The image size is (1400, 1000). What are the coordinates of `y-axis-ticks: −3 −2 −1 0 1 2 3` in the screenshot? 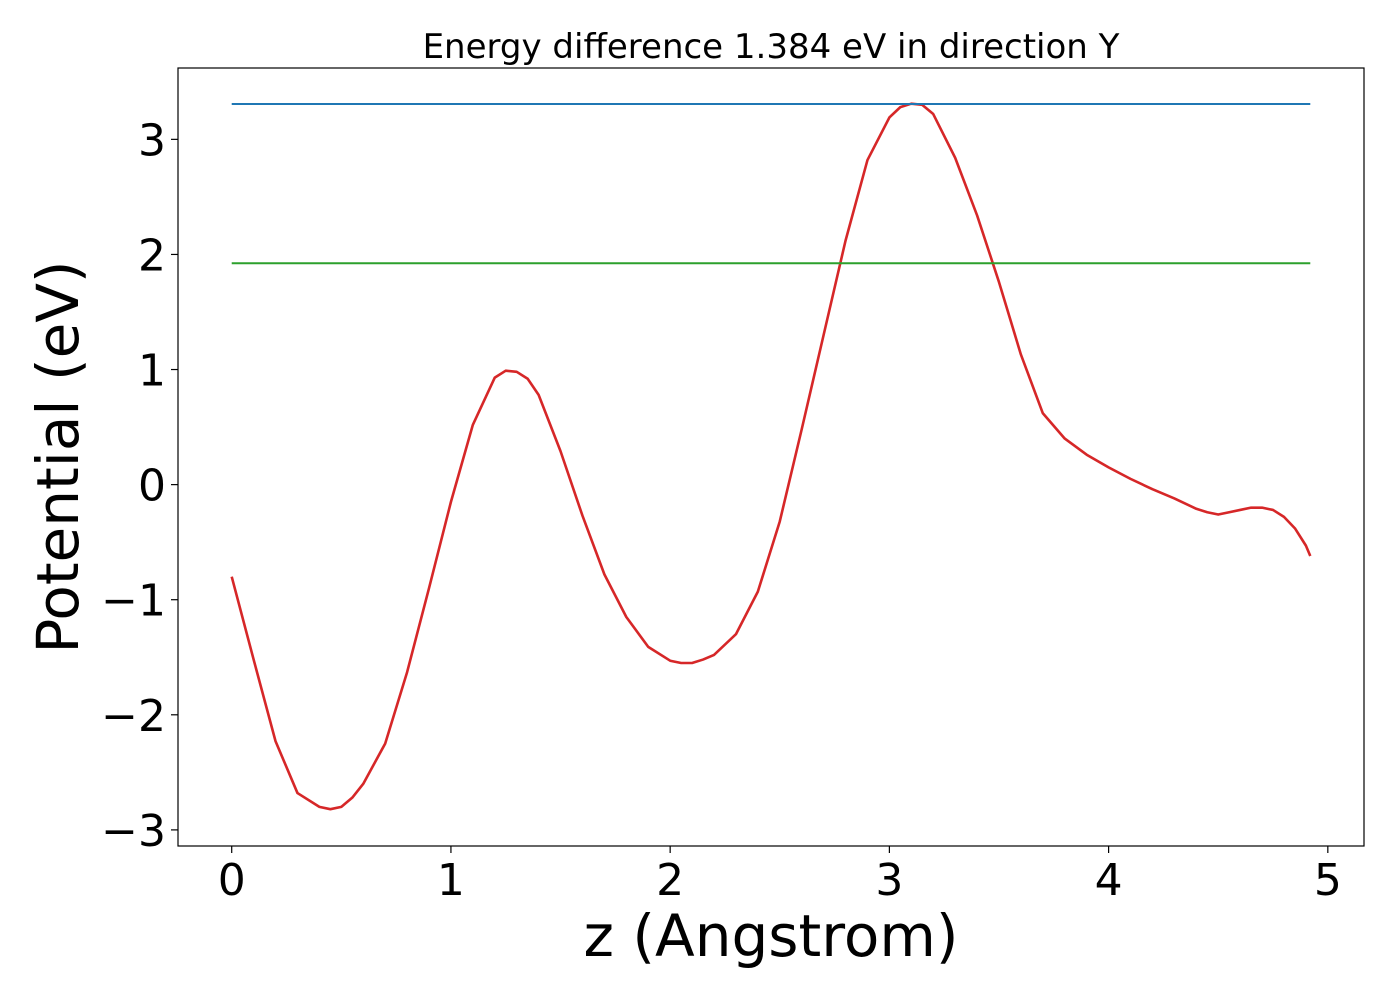 It's located at (139, 486).